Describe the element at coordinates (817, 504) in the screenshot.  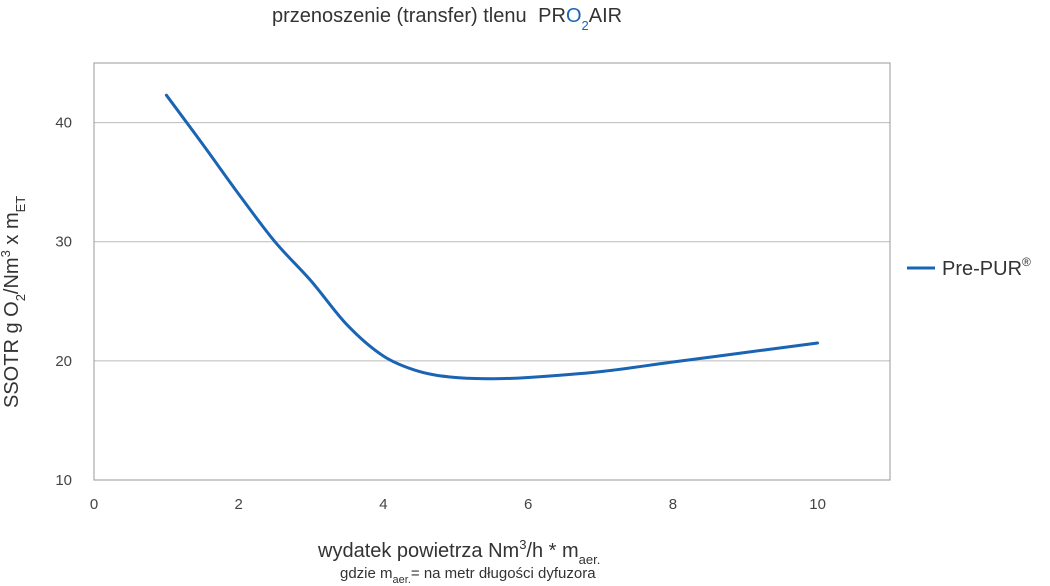
I see `x-tick-label: 10` at that location.